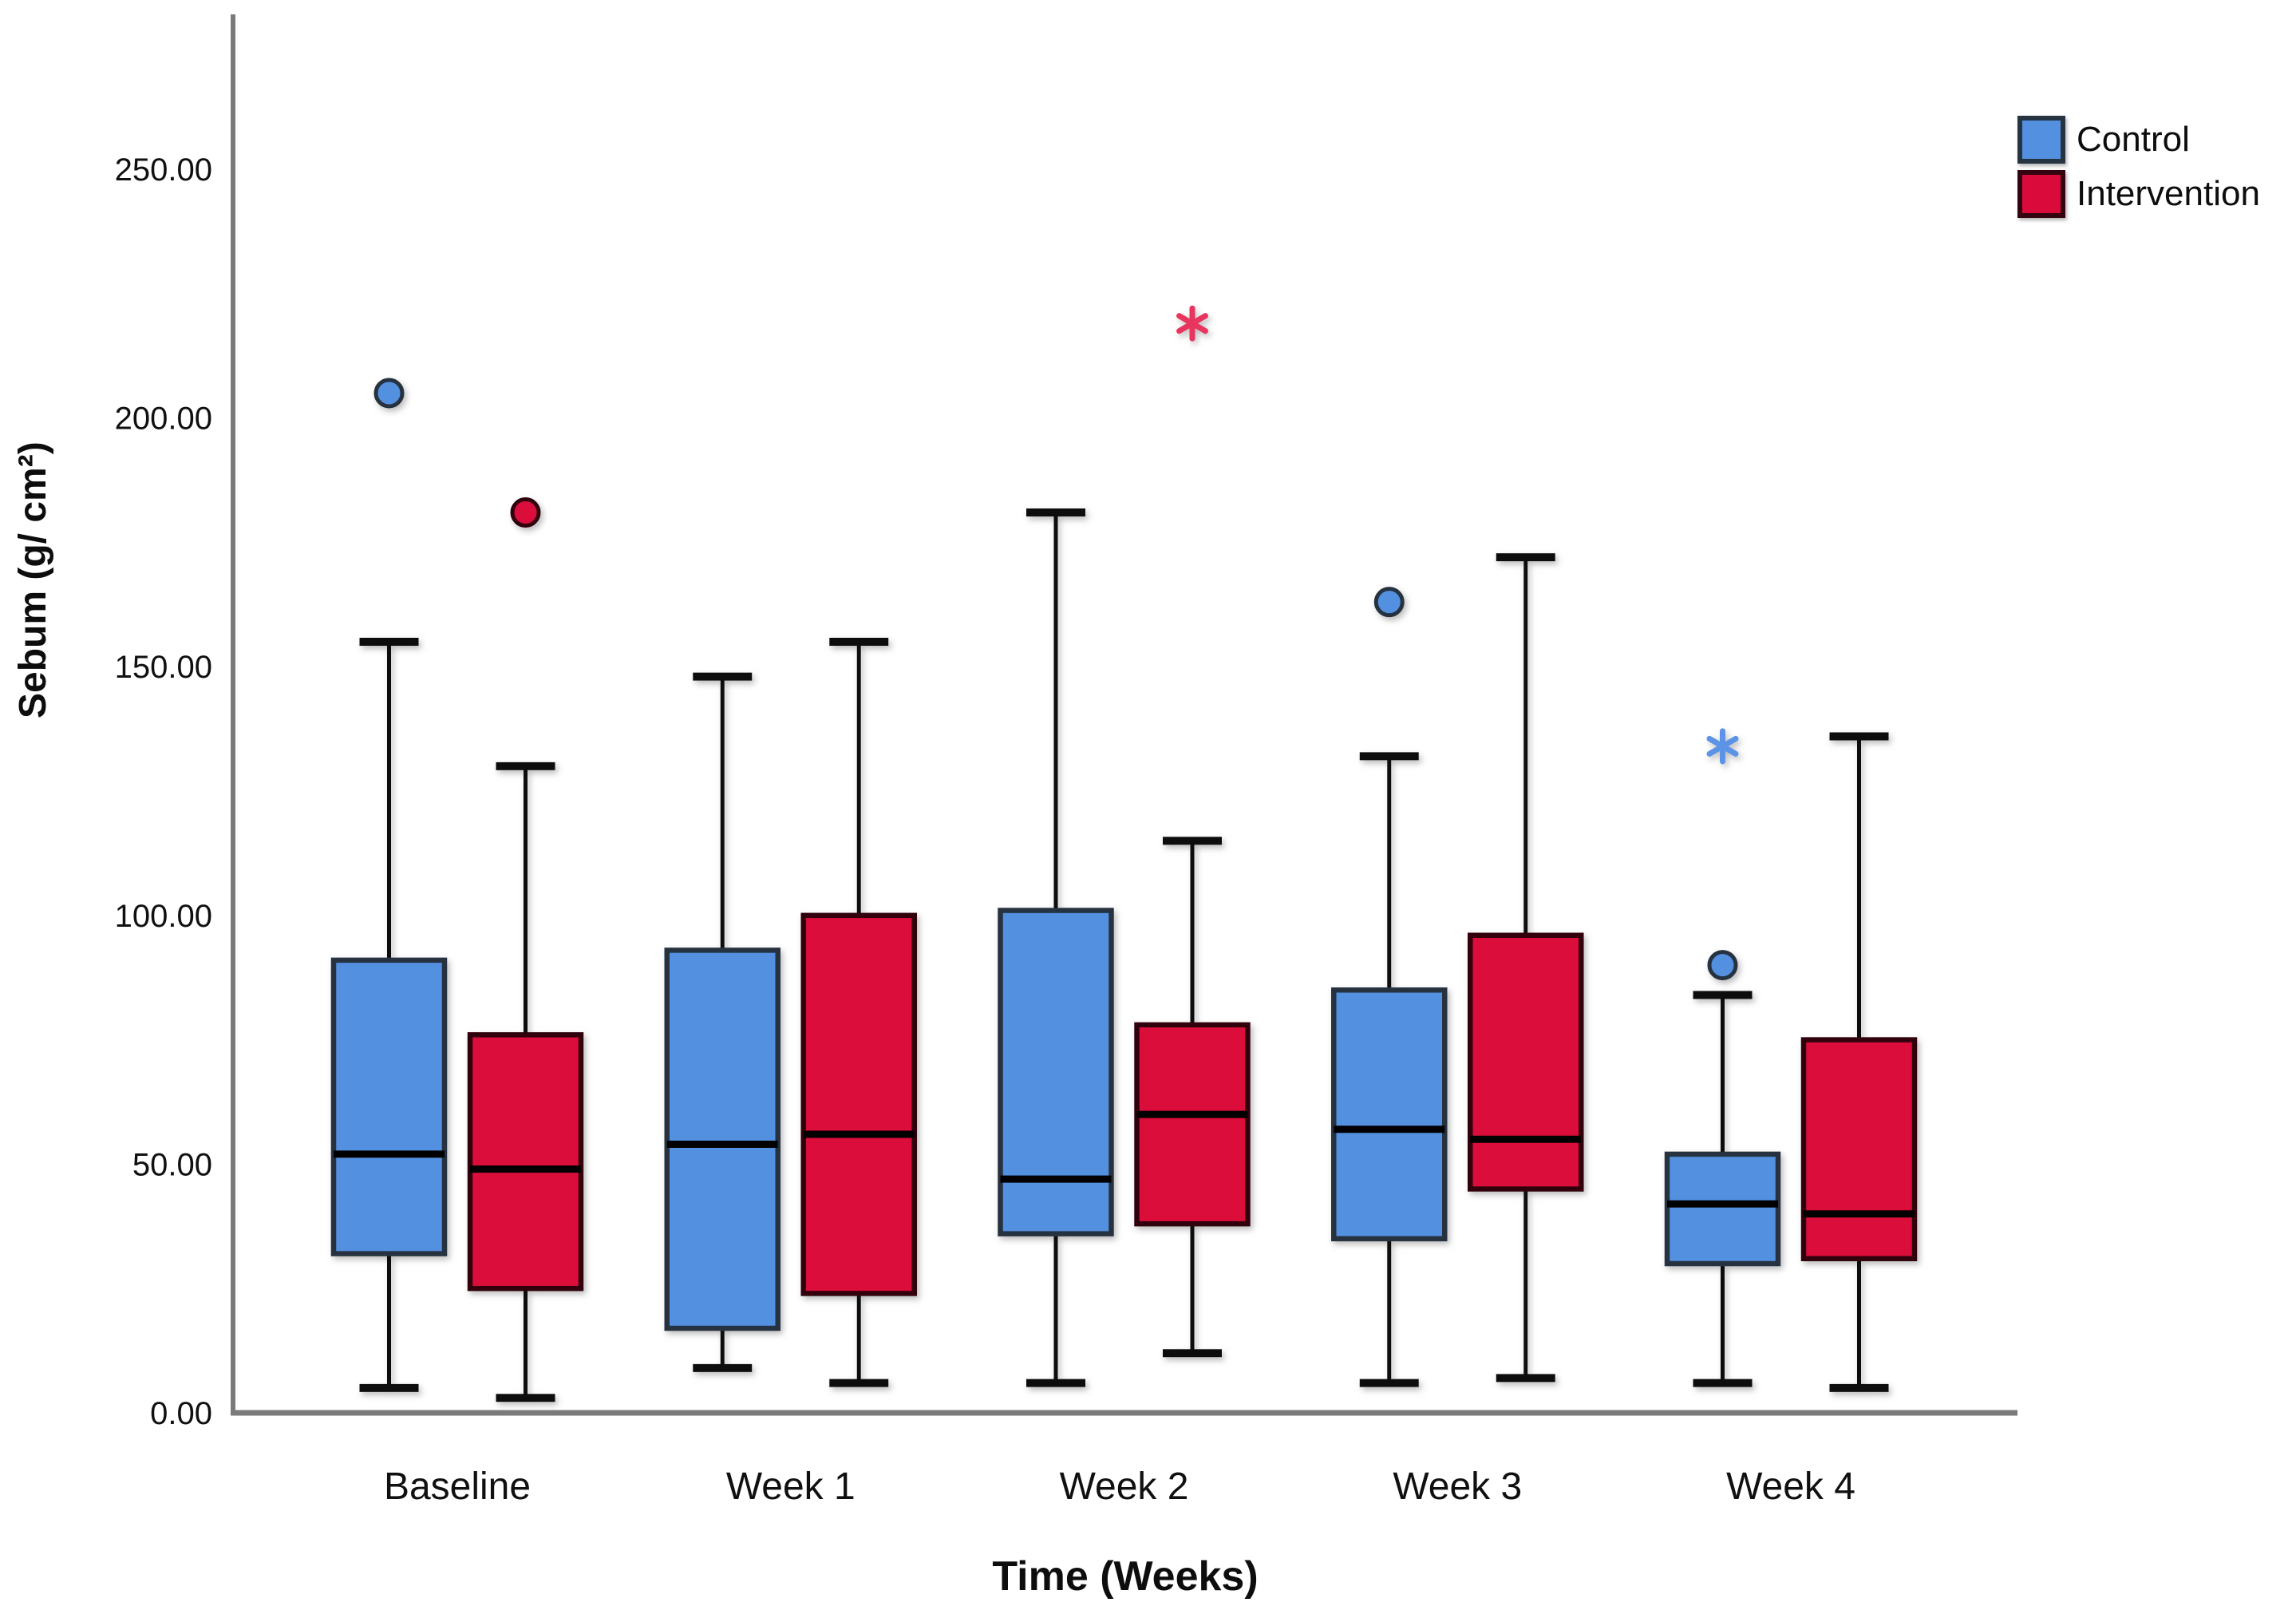 This screenshot has height=1618, width=2296. I want to click on box-group-control-week4, so click(1722, 1057).